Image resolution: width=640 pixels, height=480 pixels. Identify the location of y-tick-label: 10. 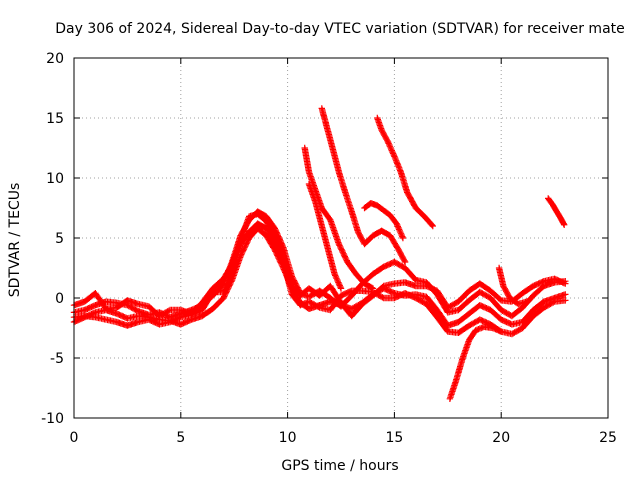
(55, 179).